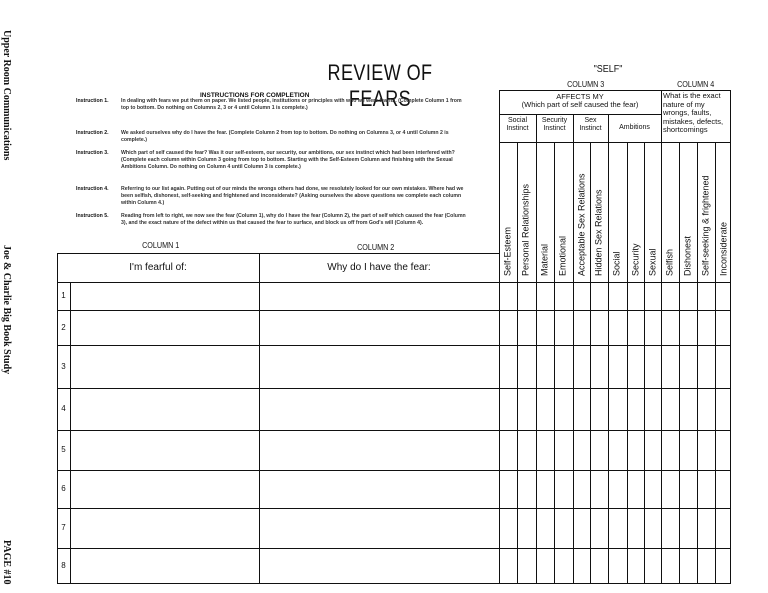  I want to click on instructions-heading: INSTRUCTIONS FOR COMPLETION, so click(255, 95).